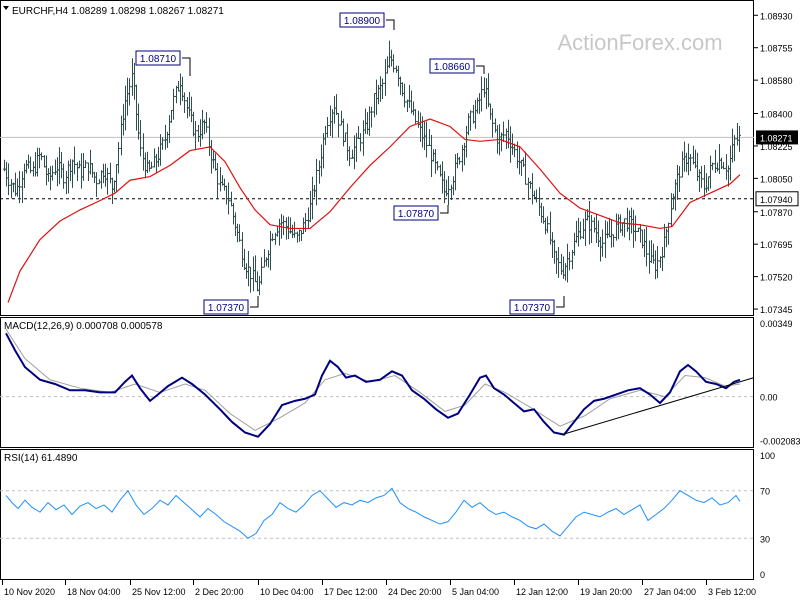  I want to click on annotation-label: 1.07870, so click(416, 214).